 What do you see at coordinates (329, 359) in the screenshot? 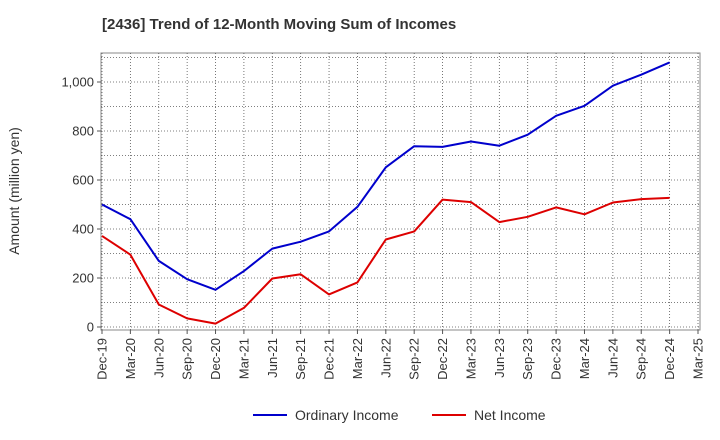
I see `x-tick-label: Dec-21` at bounding box center [329, 359].